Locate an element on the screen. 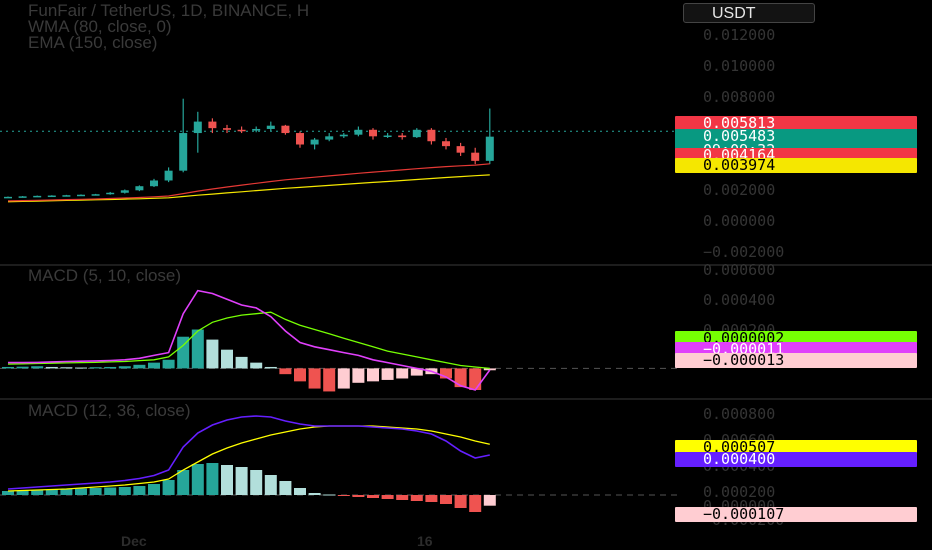  macd-5-10-legend: MACD (5, 10, close) is located at coordinates (105, 275).